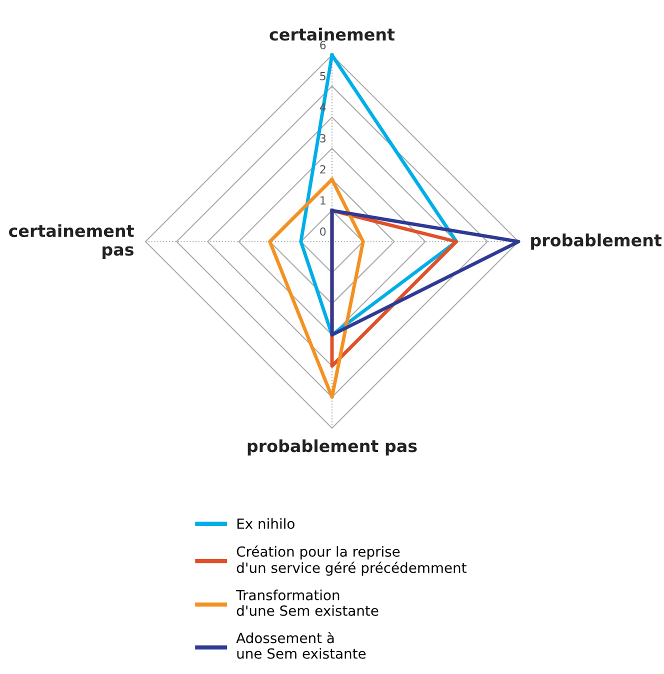 The image size is (664, 674). Describe the element at coordinates (332, 34) in the screenshot. I see `spoke-label: certainement` at that location.